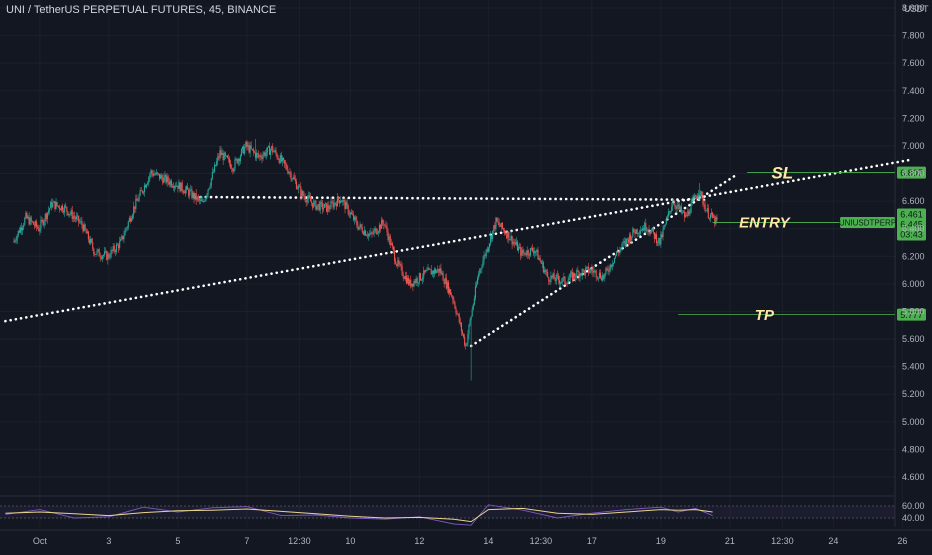  Describe the element at coordinates (462, 513) in the screenshot. I see `rsi-pane: 60.00 40.00` at that location.